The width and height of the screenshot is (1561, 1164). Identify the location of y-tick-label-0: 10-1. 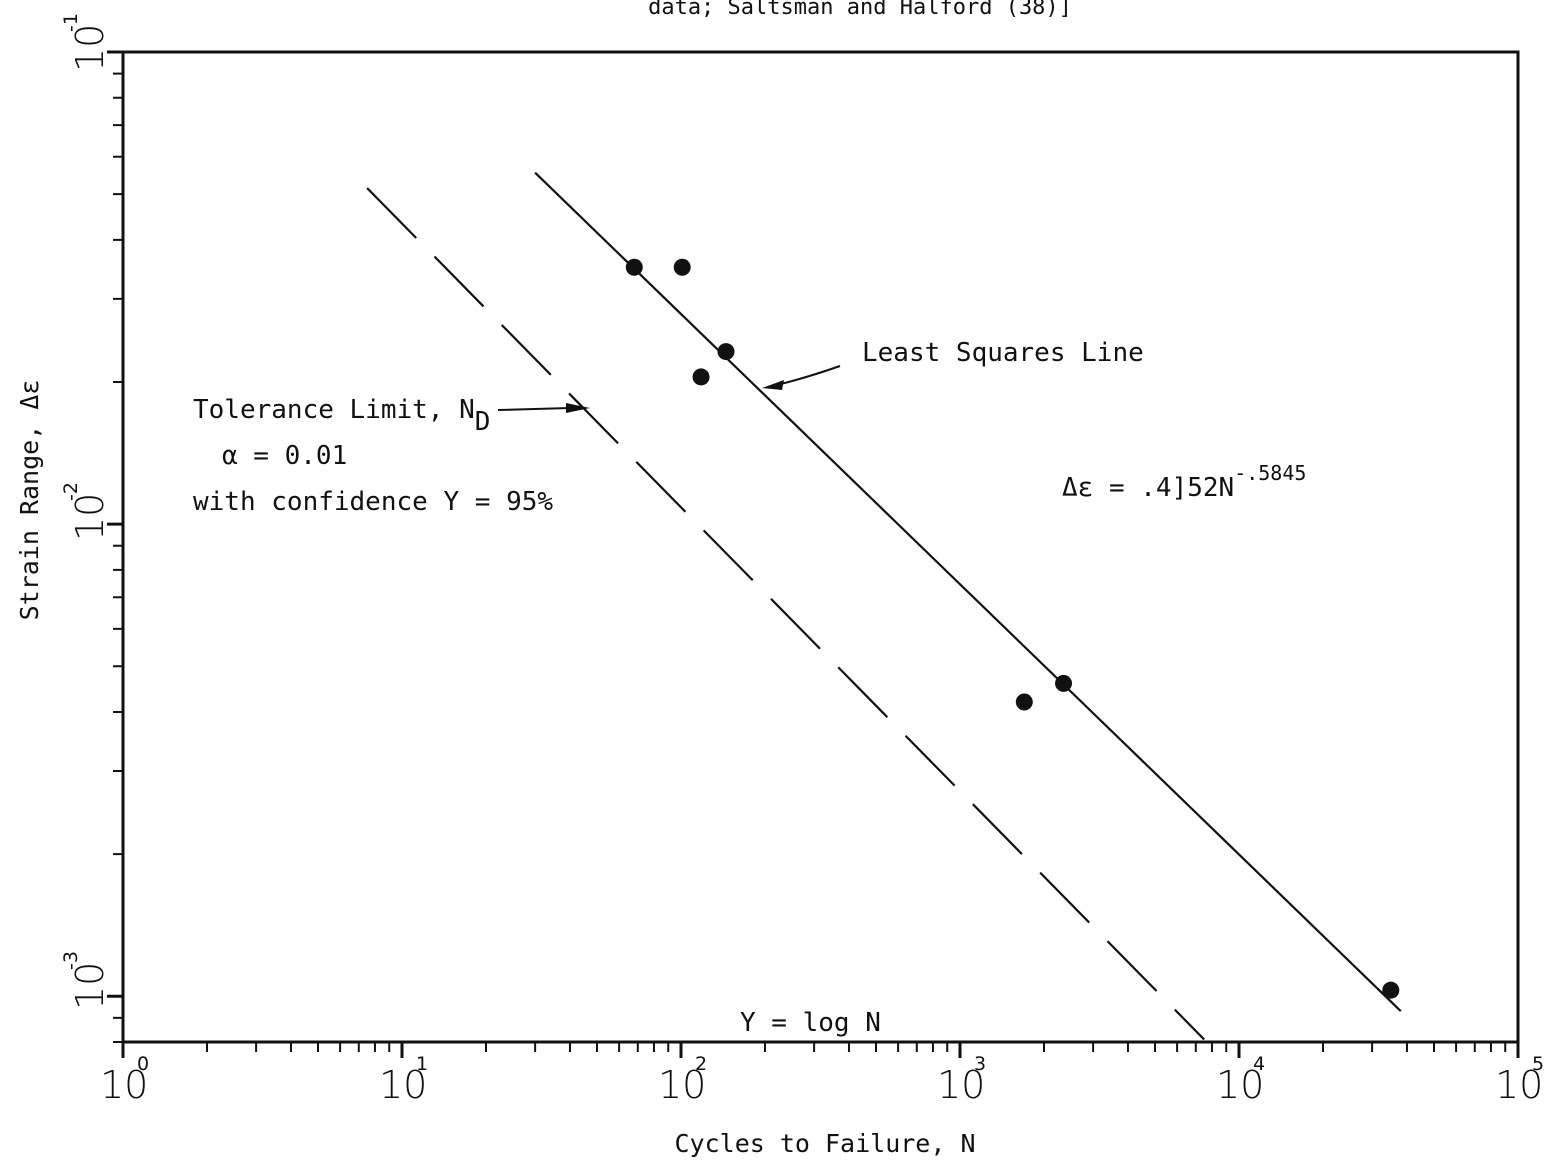
(86, 42).